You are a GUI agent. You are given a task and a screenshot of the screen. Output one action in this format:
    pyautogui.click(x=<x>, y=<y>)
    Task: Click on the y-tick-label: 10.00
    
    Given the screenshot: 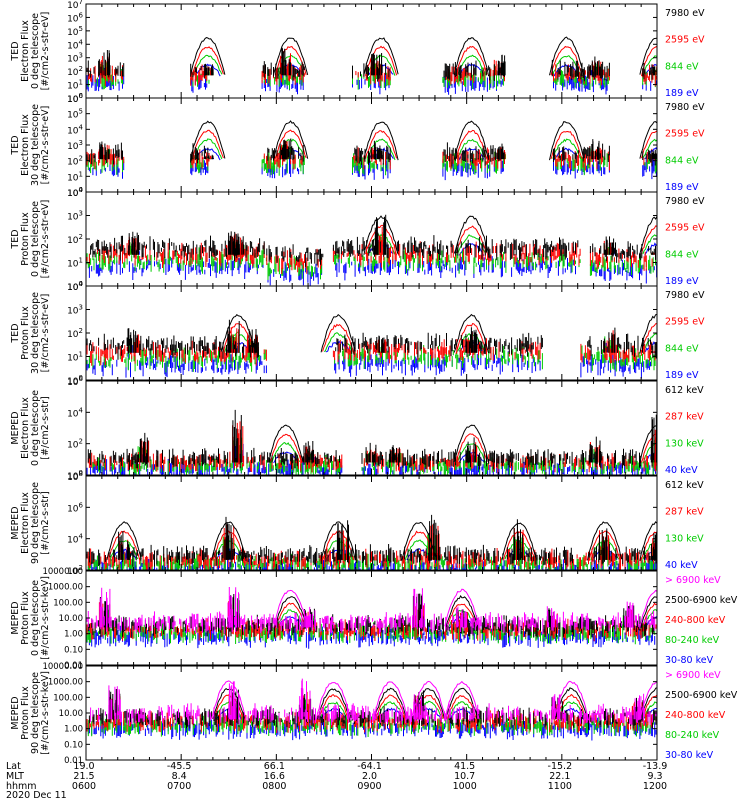 What is the action you would take?
    pyautogui.click(x=71, y=619)
    